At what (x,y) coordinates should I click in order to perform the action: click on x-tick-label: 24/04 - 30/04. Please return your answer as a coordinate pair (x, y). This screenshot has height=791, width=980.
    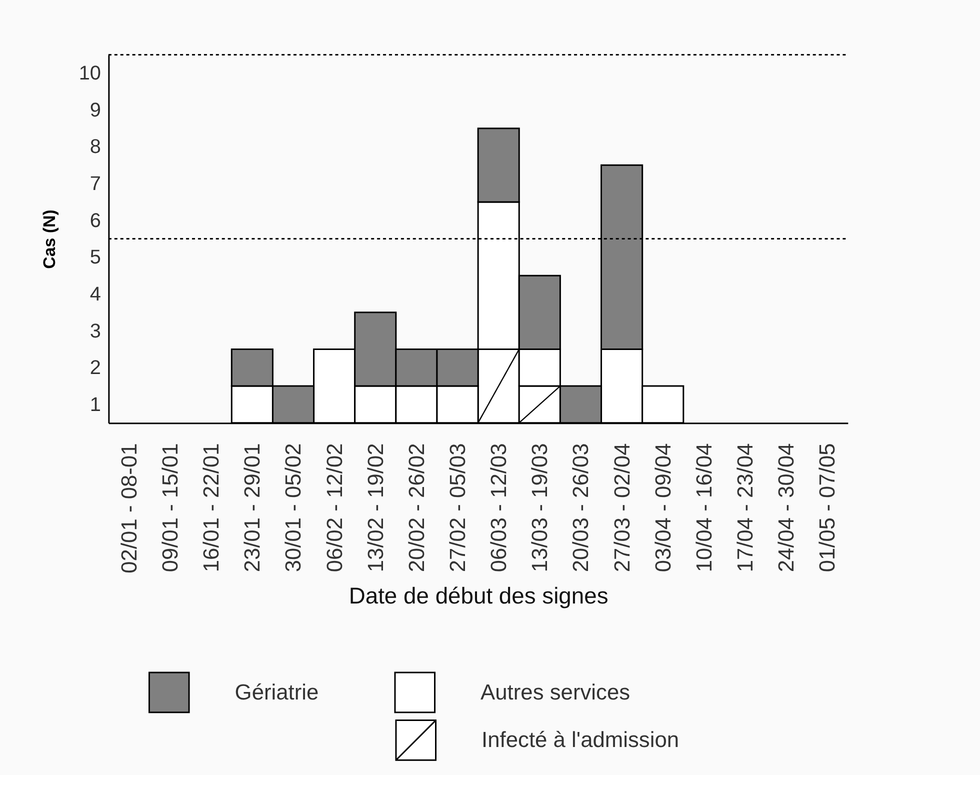
    Looking at the image, I should click on (786, 507).